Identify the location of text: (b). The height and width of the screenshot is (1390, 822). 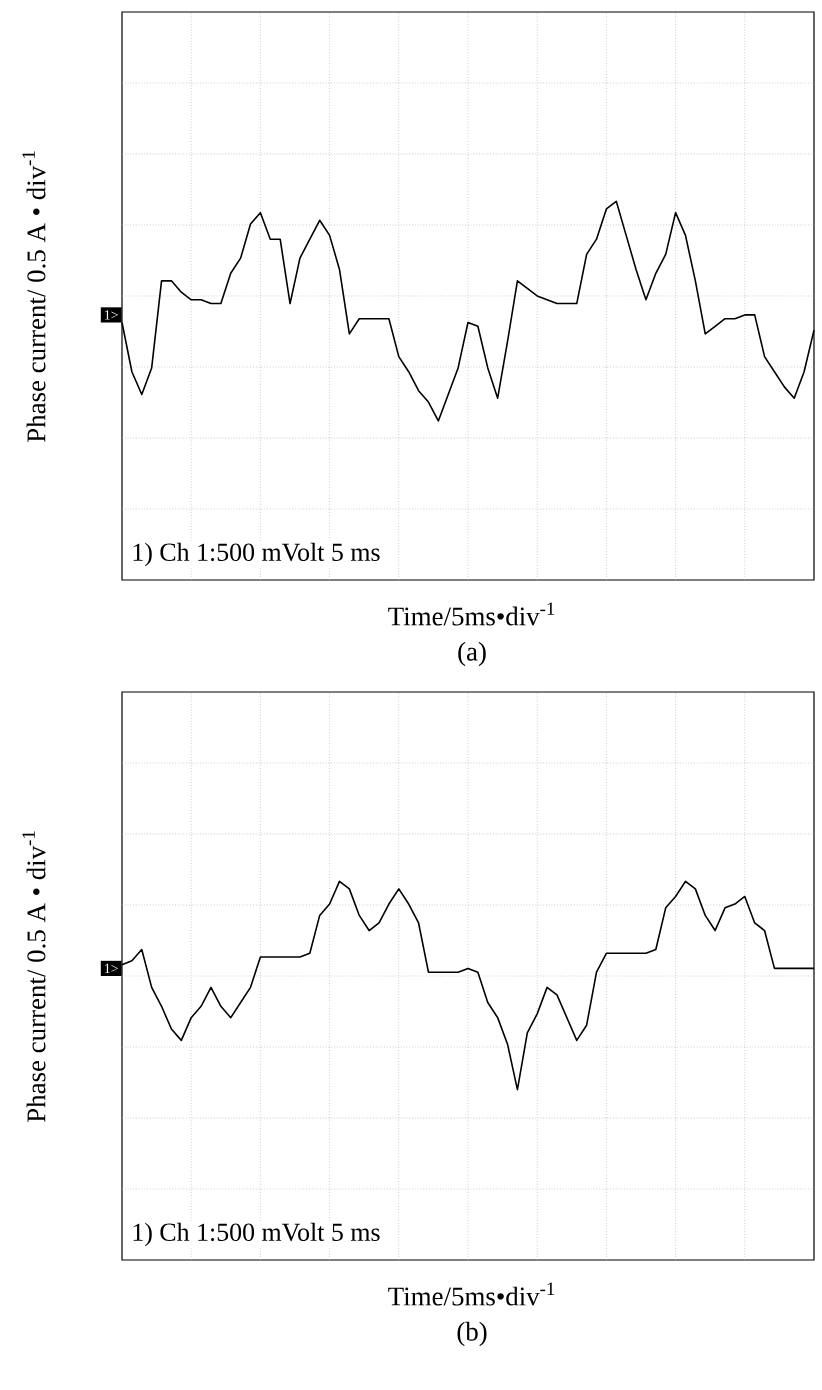
(472, 1334).